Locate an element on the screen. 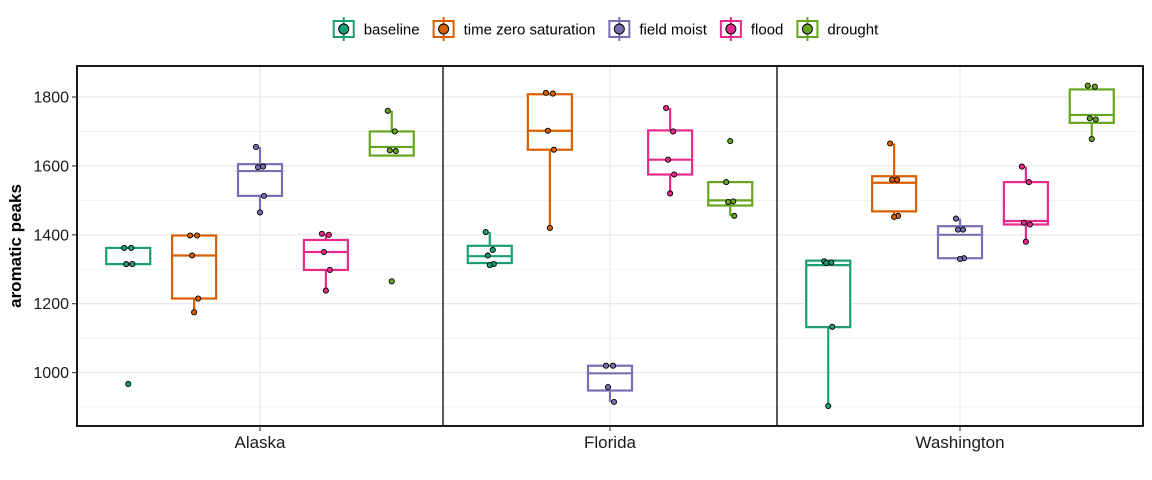 The width and height of the screenshot is (1152, 480). legend-label: flood is located at coordinates (767, 30).